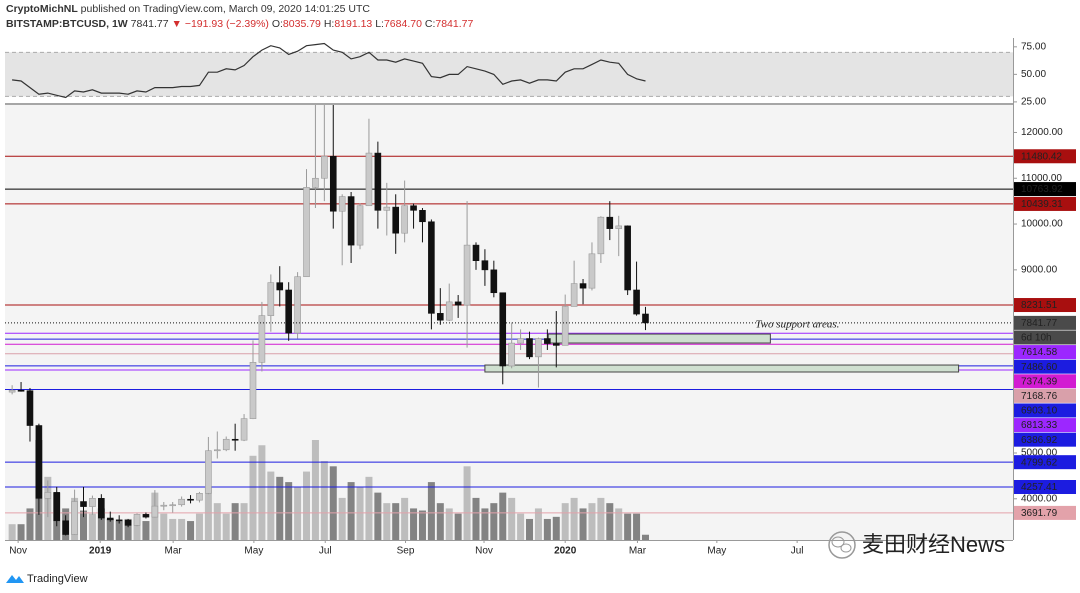 Image resolution: width=1080 pixels, height=593 pixels. Describe the element at coordinates (1036, 338) in the screenshot. I see `countdown-label: 6d 10h` at that location.